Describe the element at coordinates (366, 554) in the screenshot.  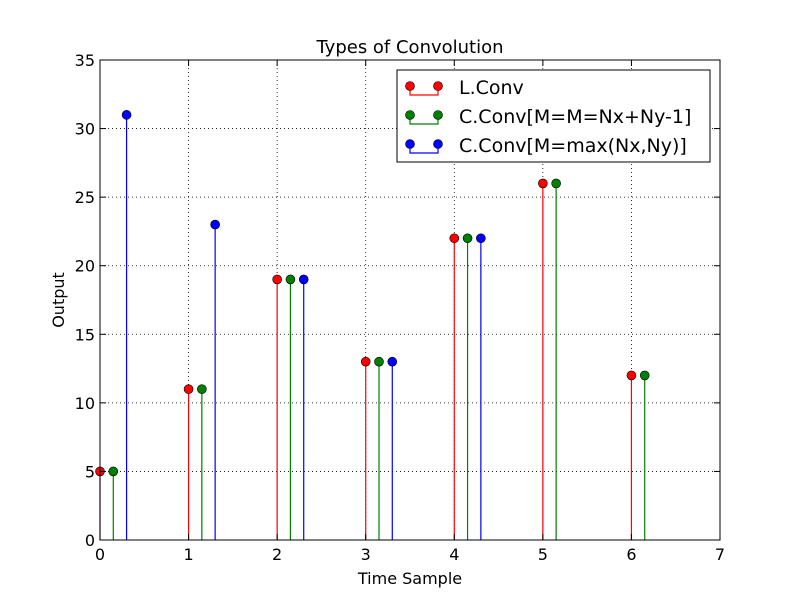
I see `x-tick-label: 3` at that location.